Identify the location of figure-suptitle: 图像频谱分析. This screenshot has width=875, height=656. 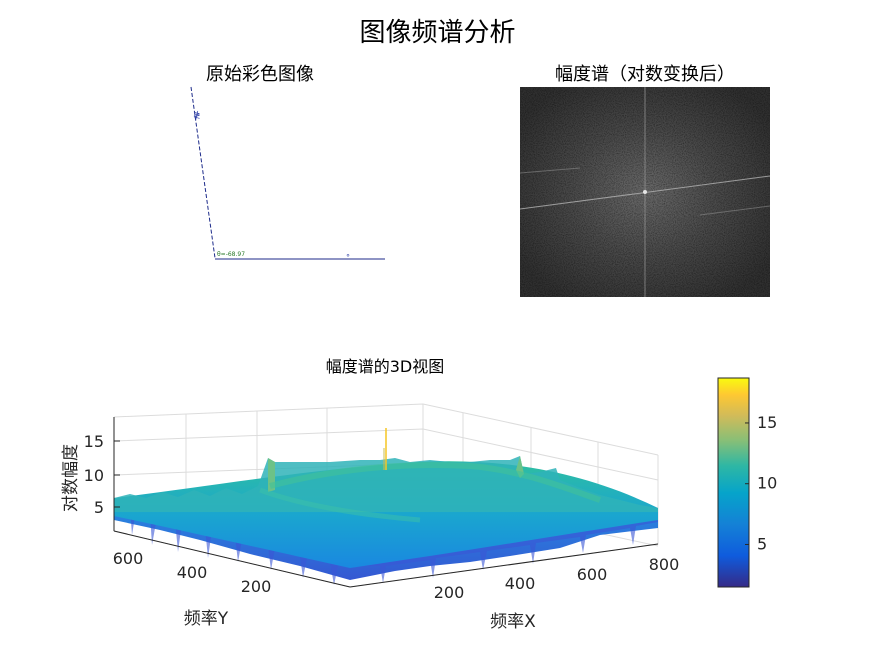
(437, 33).